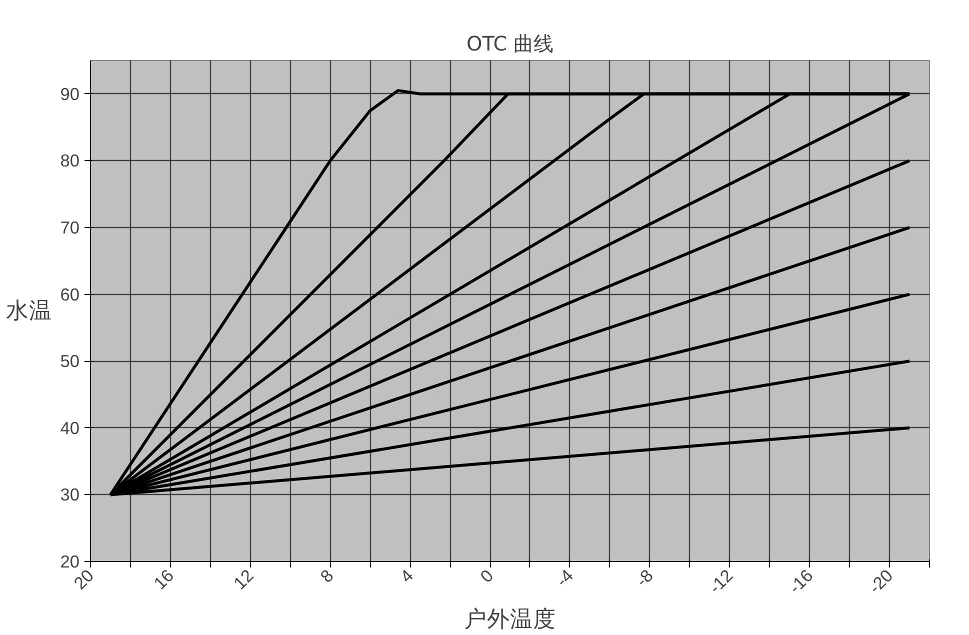 The image size is (969, 635). I want to click on y-tick-label: 50, so click(70, 361).